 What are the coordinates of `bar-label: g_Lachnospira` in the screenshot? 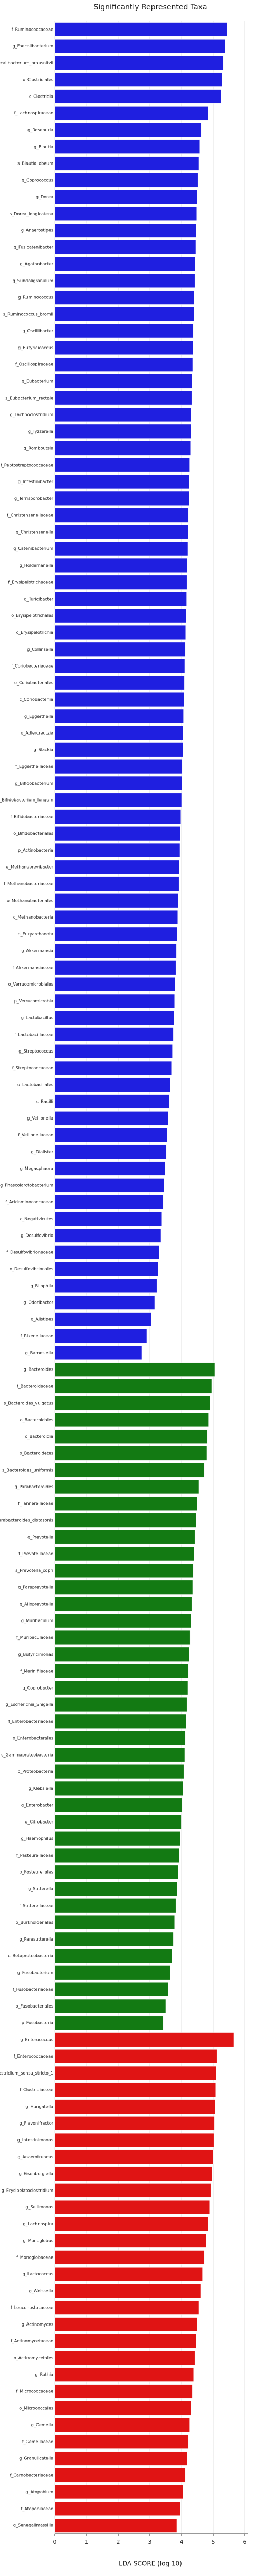 It's located at (38, 2224).